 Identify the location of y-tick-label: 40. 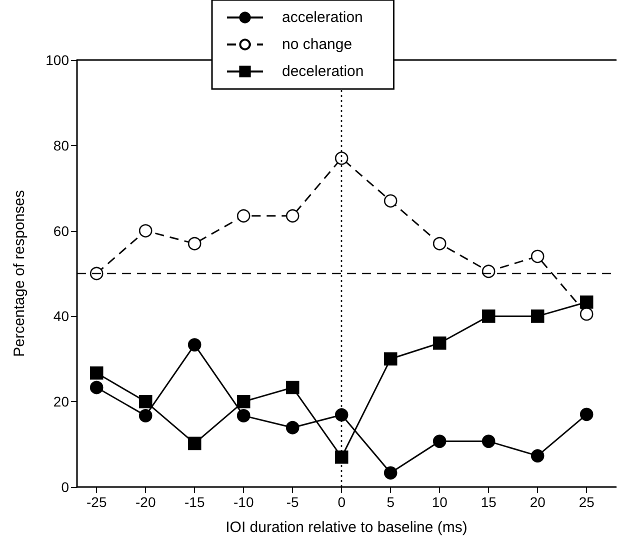
(61, 316).